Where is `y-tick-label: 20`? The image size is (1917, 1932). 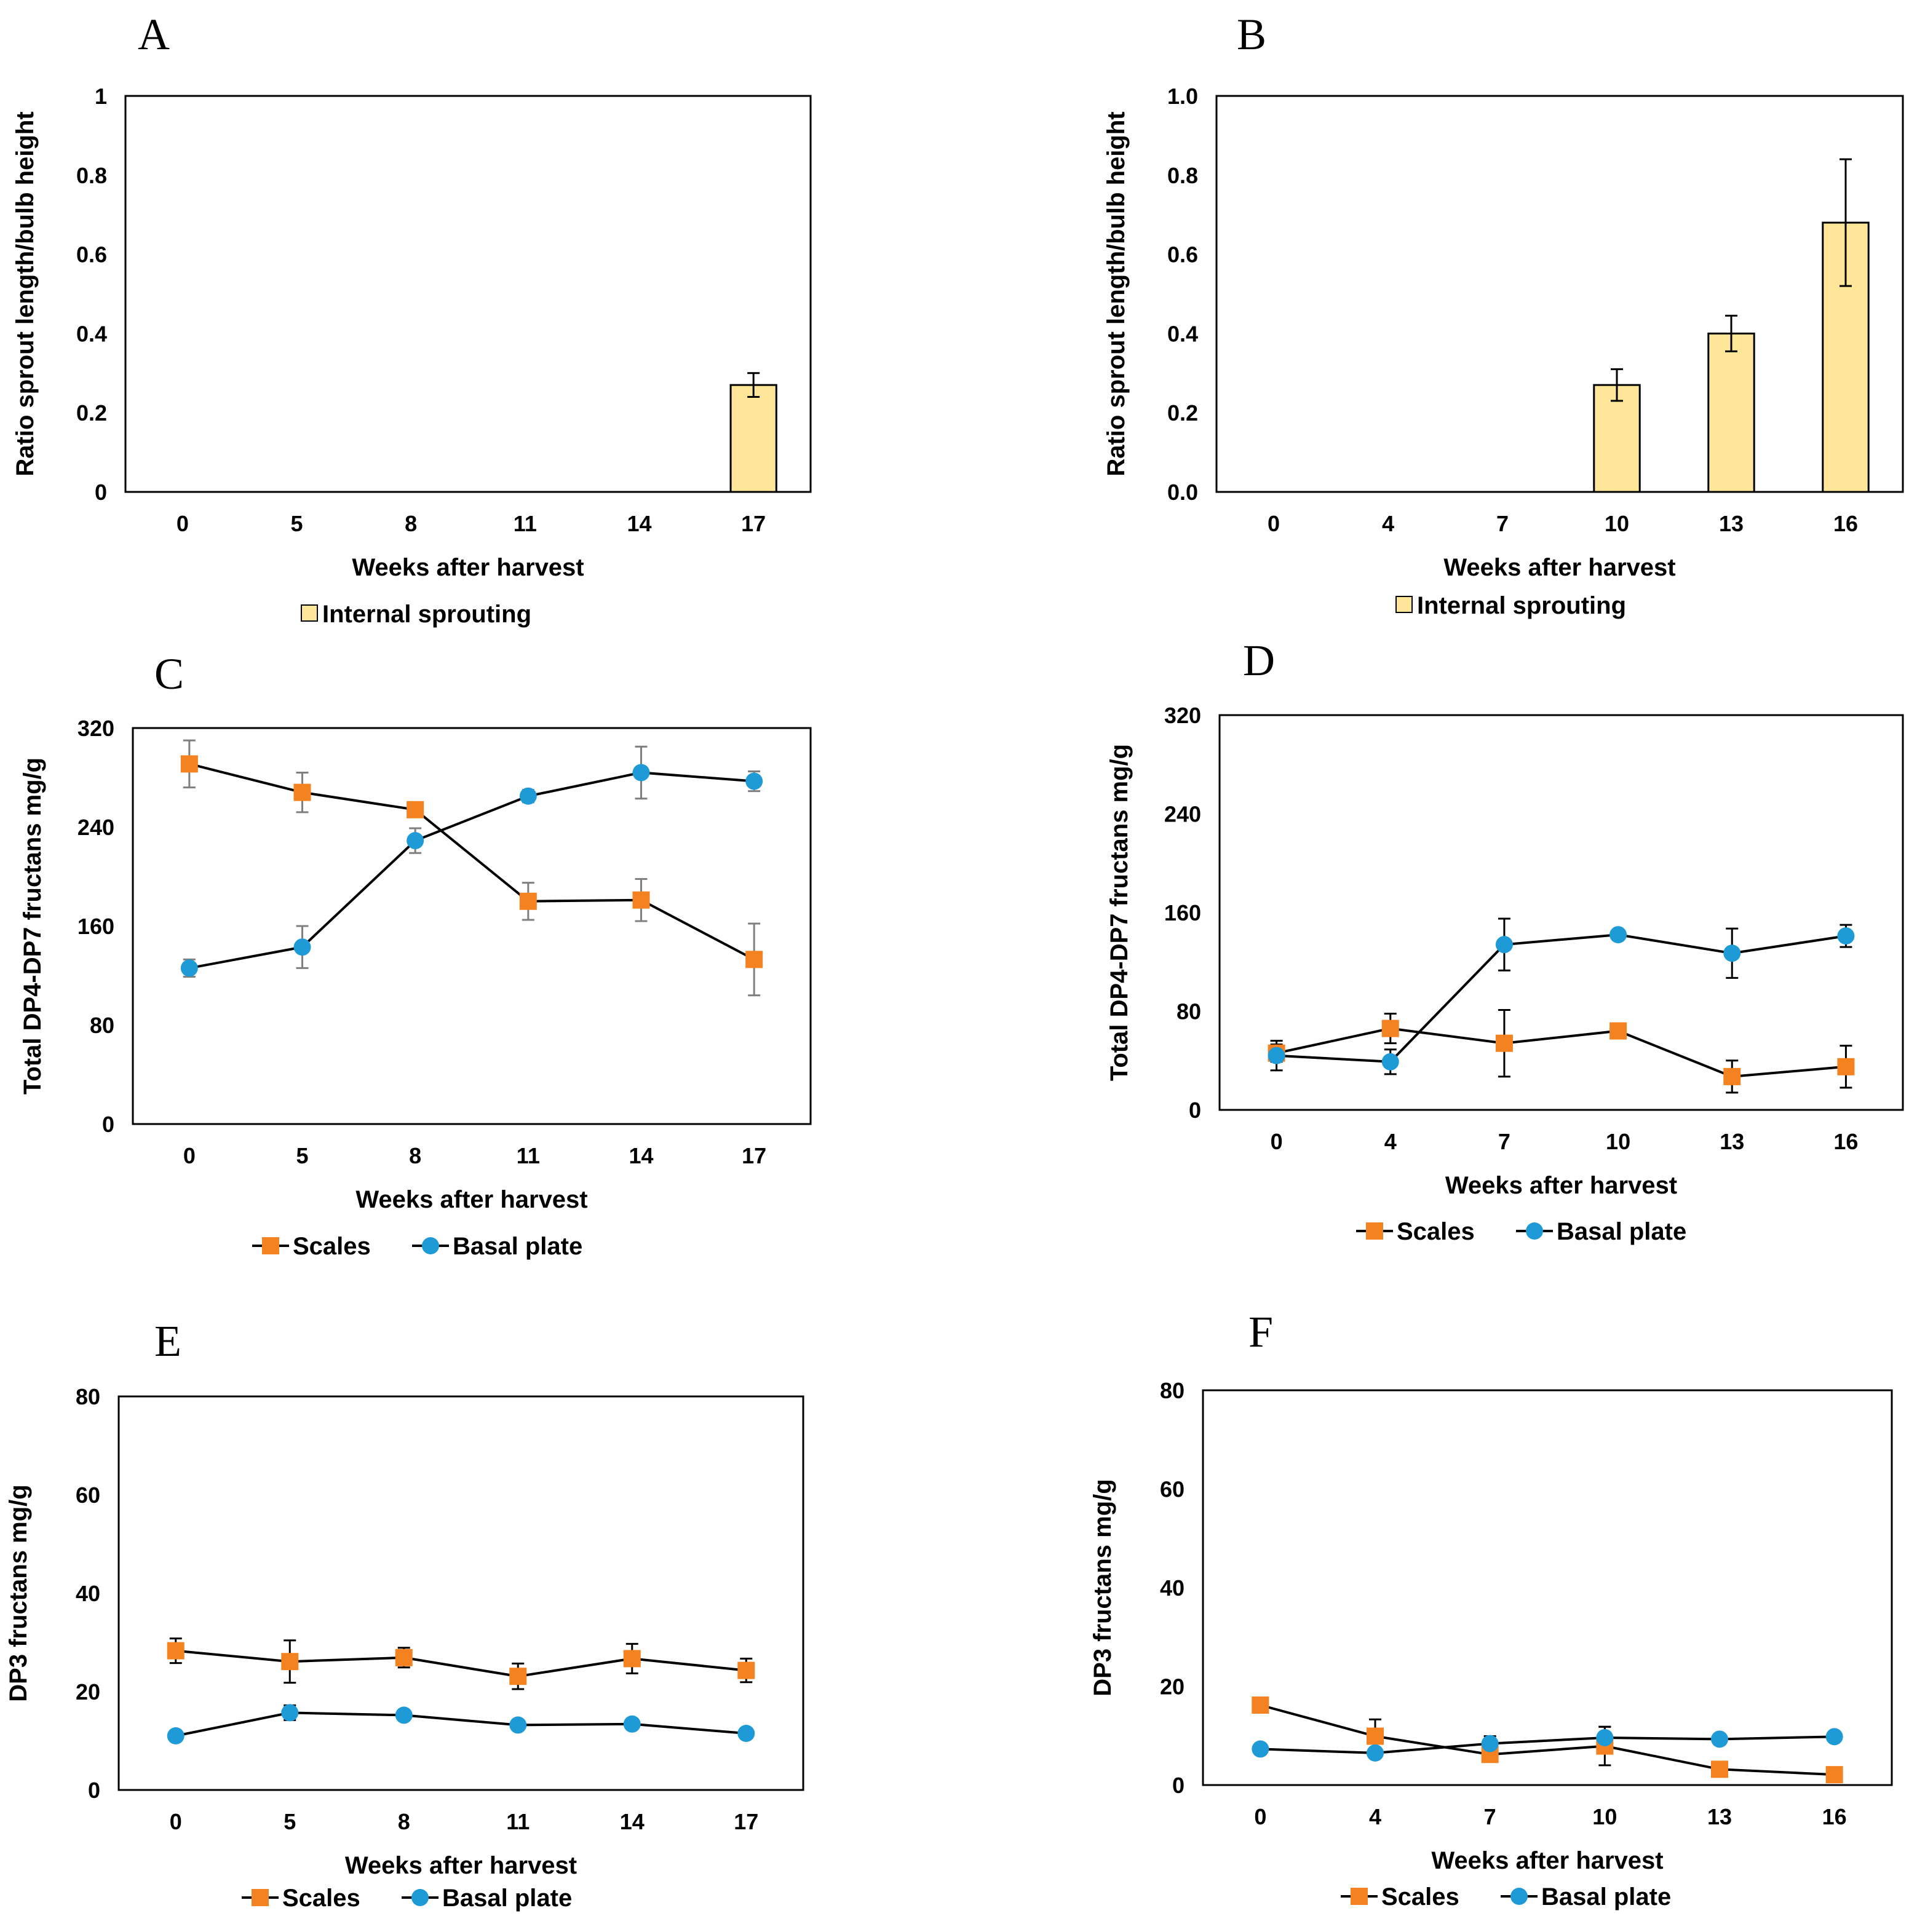 y-tick-label: 20 is located at coordinates (88, 1691).